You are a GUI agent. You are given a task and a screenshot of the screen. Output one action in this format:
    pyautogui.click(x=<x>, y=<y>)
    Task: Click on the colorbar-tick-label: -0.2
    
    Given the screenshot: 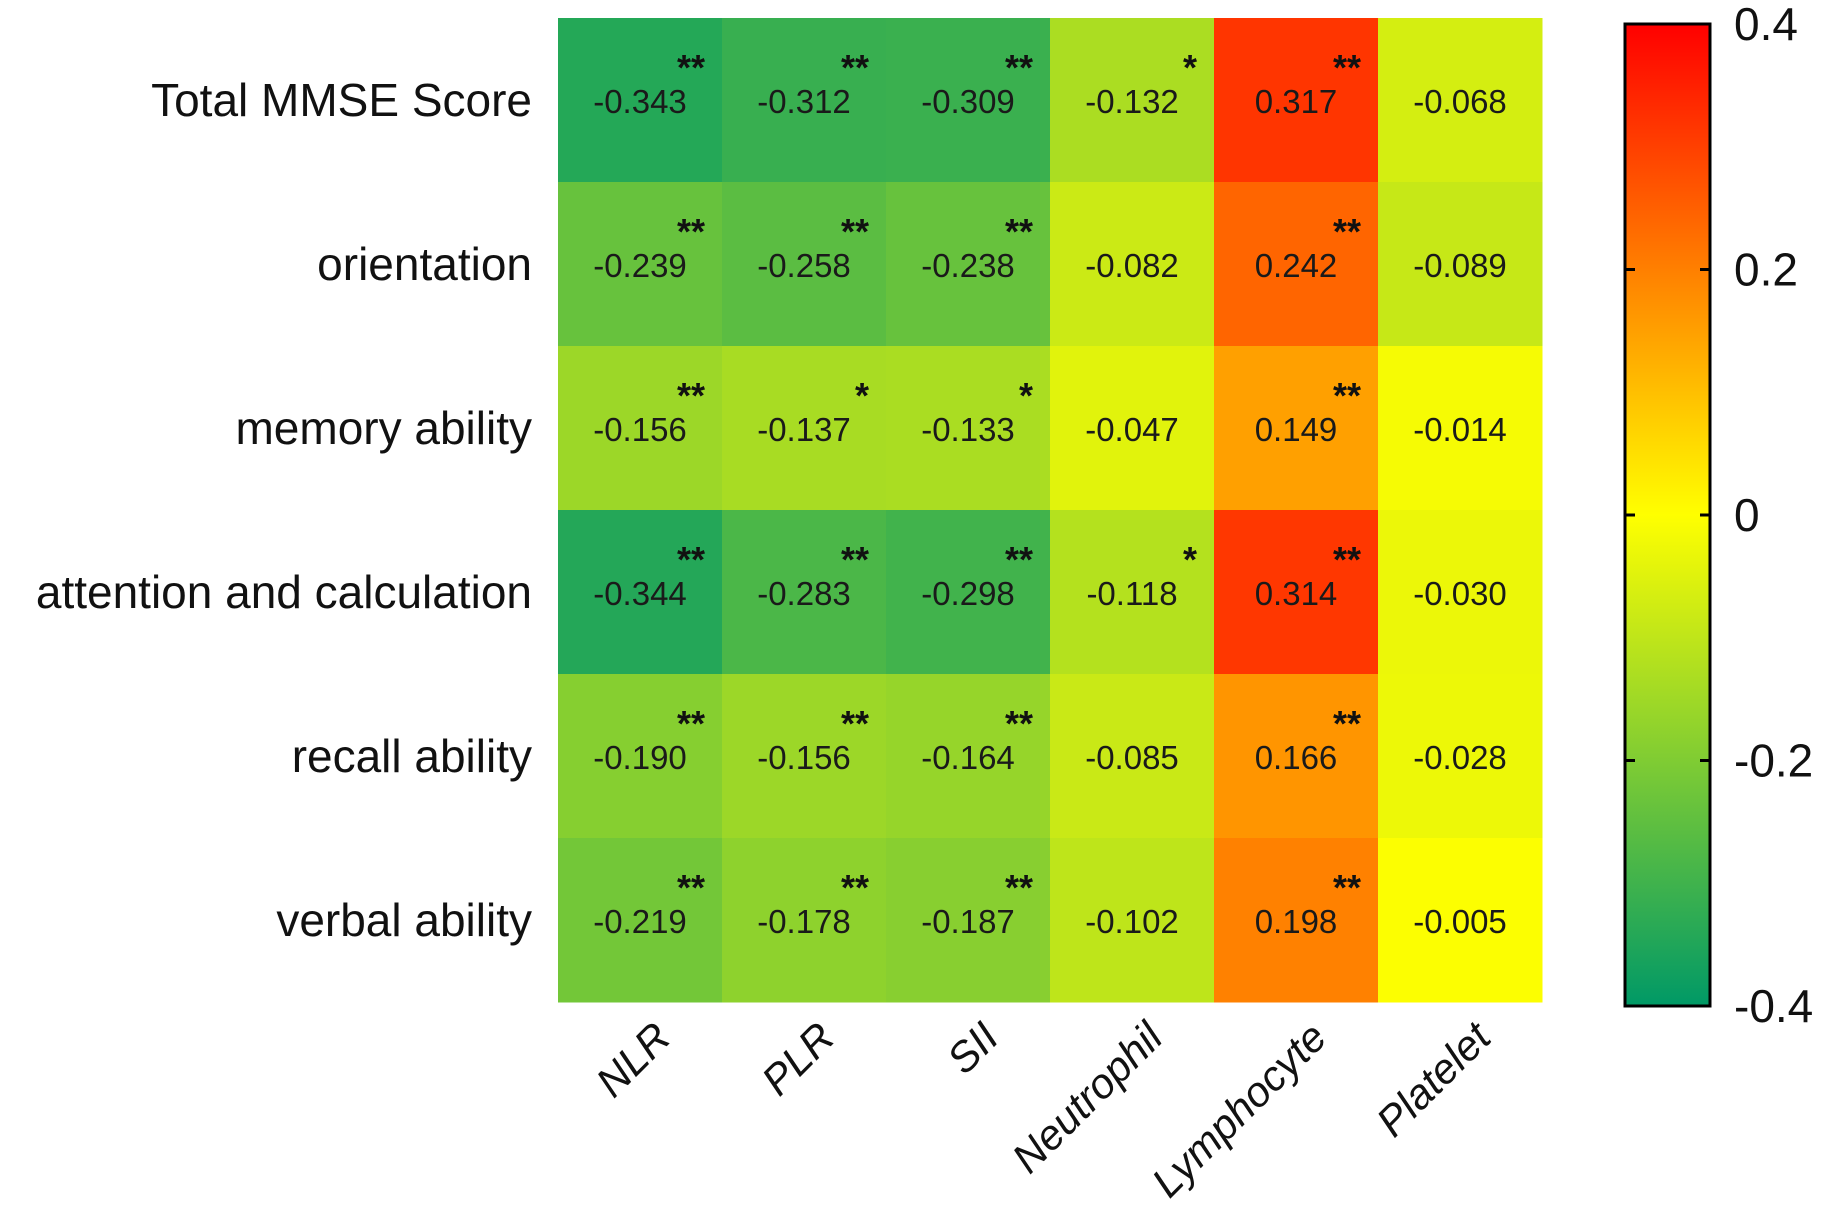 What is the action you would take?
    pyautogui.click(x=1773, y=761)
    